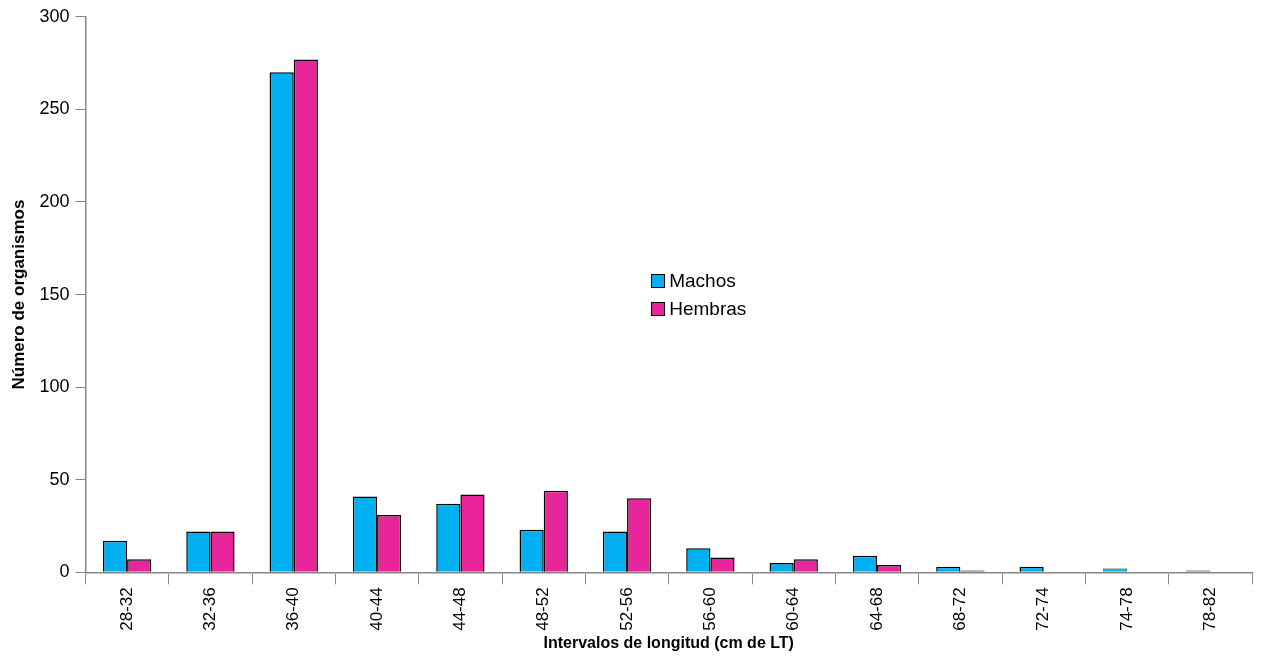  What do you see at coordinates (54, 15) in the screenshot?
I see `y-tick-label: 300` at bounding box center [54, 15].